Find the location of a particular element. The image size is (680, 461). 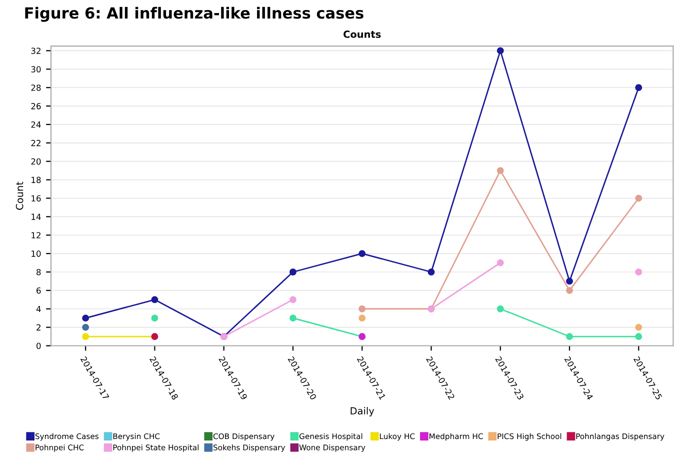

chart-subtitle: Figure 6: All influenza-like illness cases is located at coordinates (194, 14).